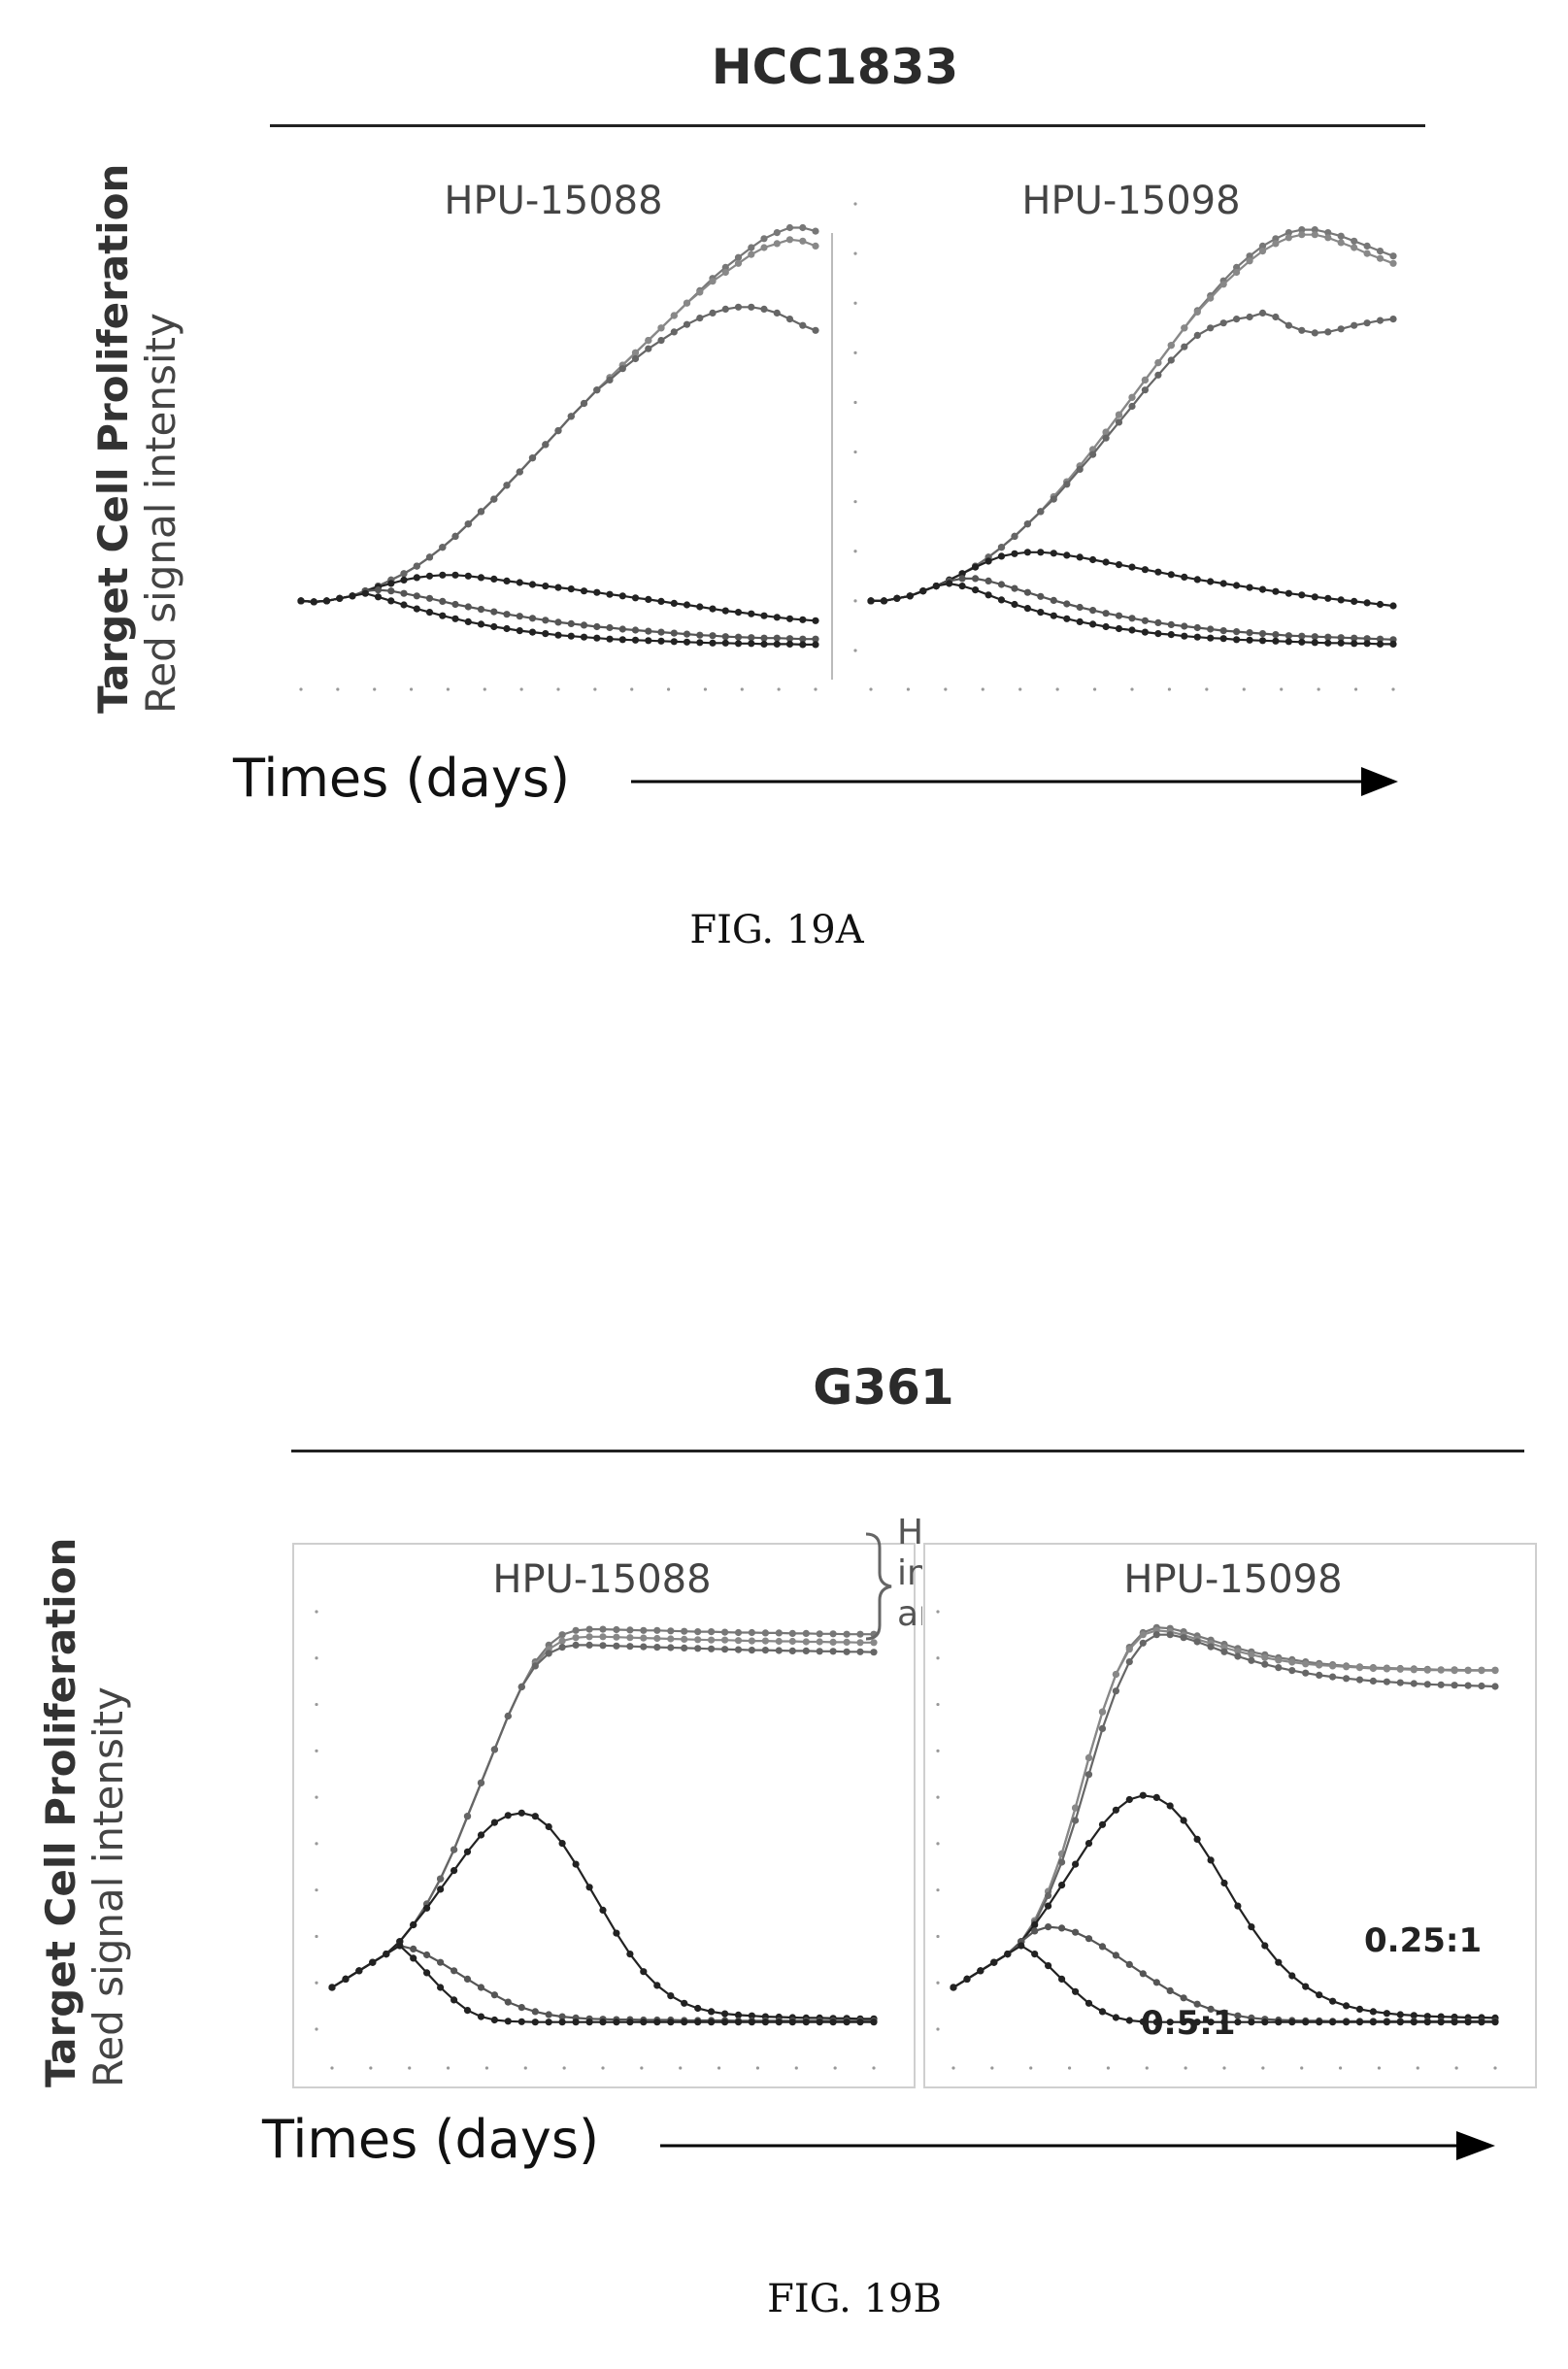 Image resolution: width=1568 pixels, height=2369 pixels. What do you see at coordinates (1423, 1940) in the screenshot?
I see `ratio-label: 0.25:1` at bounding box center [1423, 1940].